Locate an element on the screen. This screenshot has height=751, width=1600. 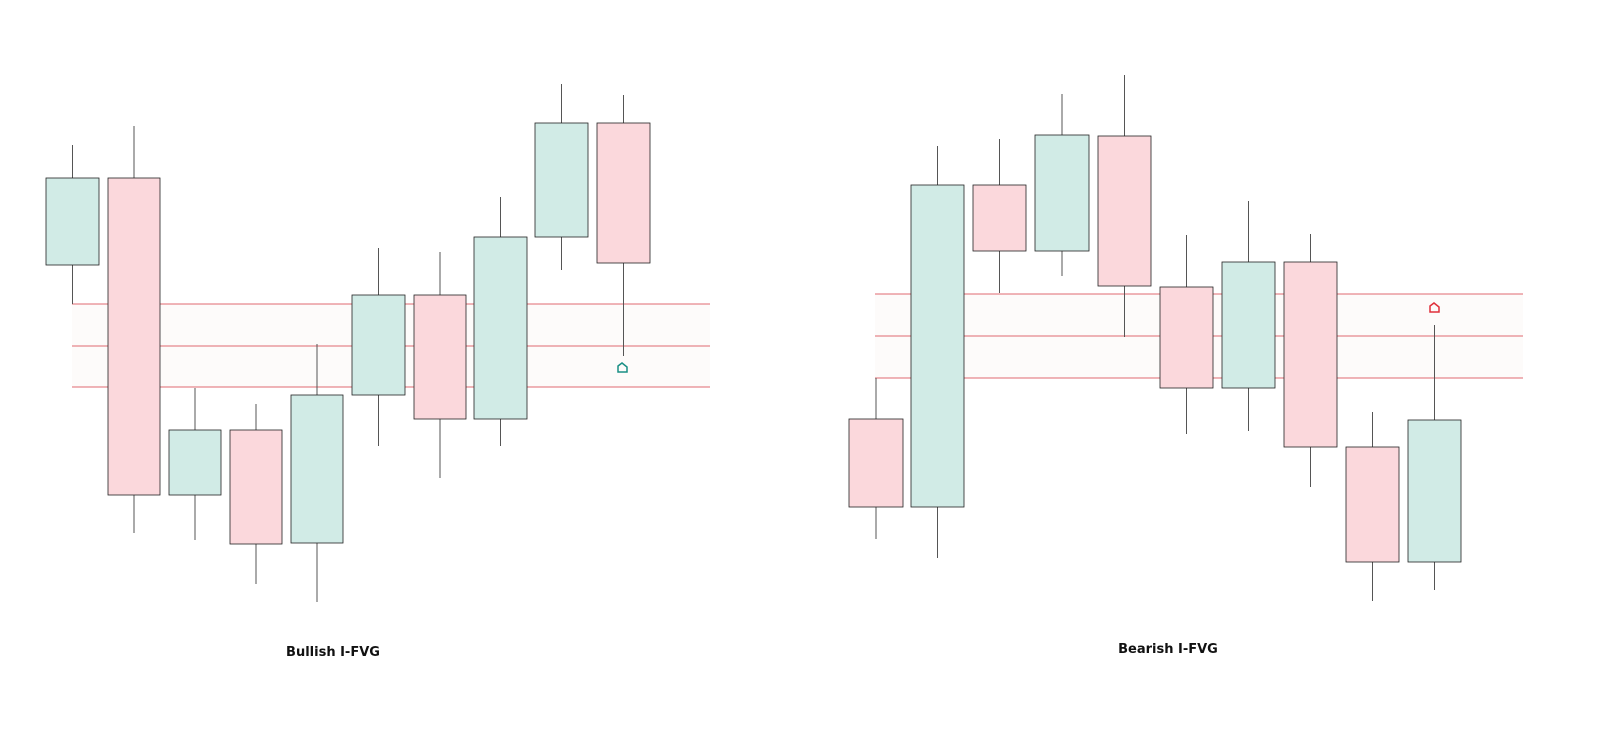
caption: Bearish I-FVG is located at coordinates (1168, 649).